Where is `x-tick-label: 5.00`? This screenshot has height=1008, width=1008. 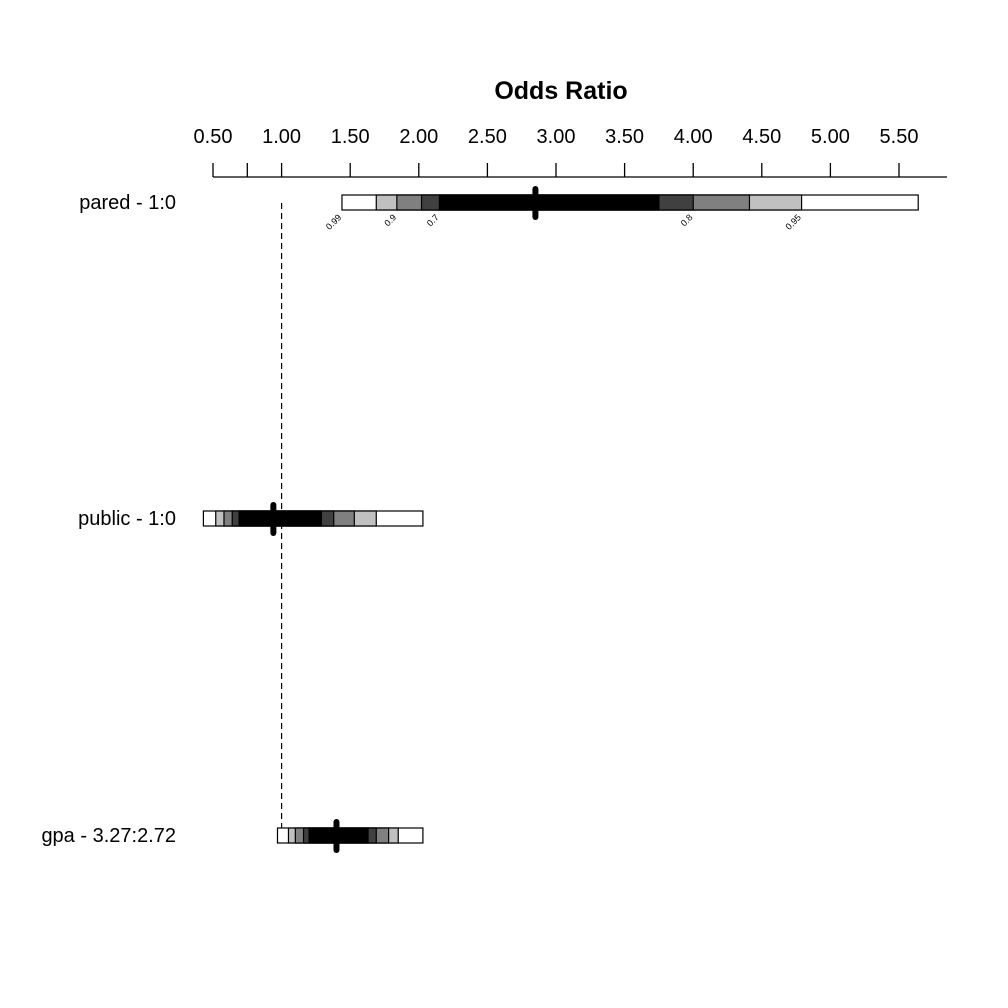
x-tick-label: 5.00 is located at coordinates (830, 137).